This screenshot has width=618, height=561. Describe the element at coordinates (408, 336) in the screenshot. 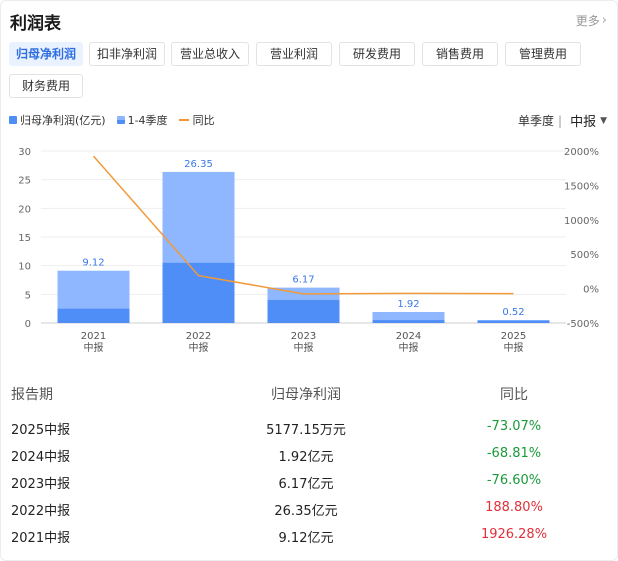

I see `x-tick-label-year: 2024` at that location.